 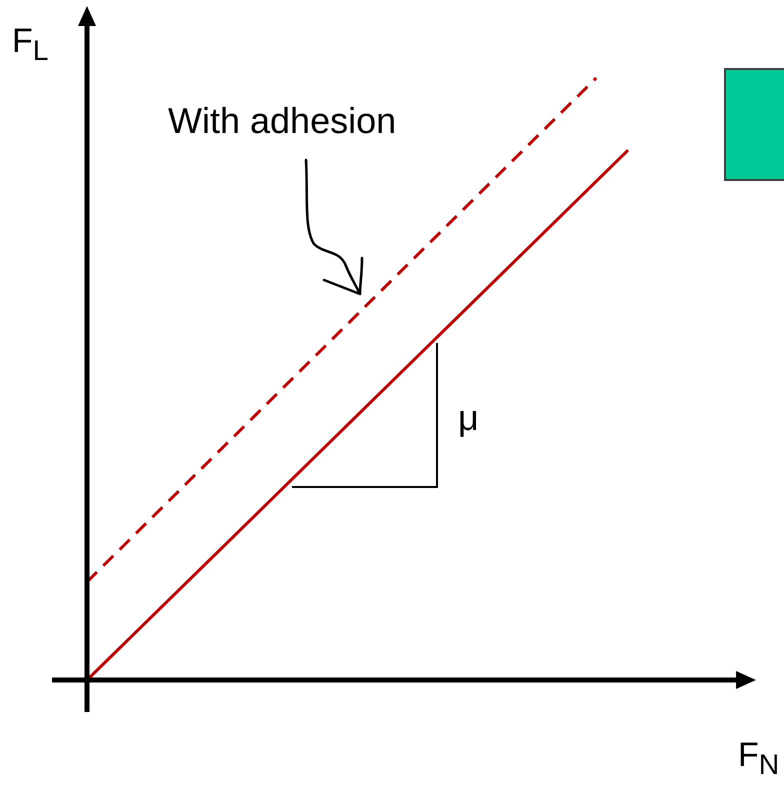 I want to click on annotation: With adhesion, so click(x=282, y=121).